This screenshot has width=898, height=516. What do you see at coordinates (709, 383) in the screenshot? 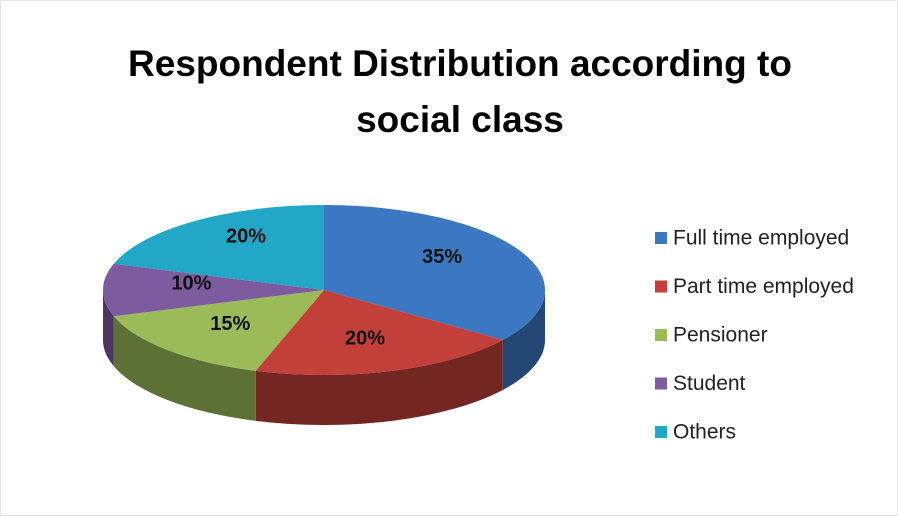
I see `legend-label: Student` at bounding box center [709, 383].